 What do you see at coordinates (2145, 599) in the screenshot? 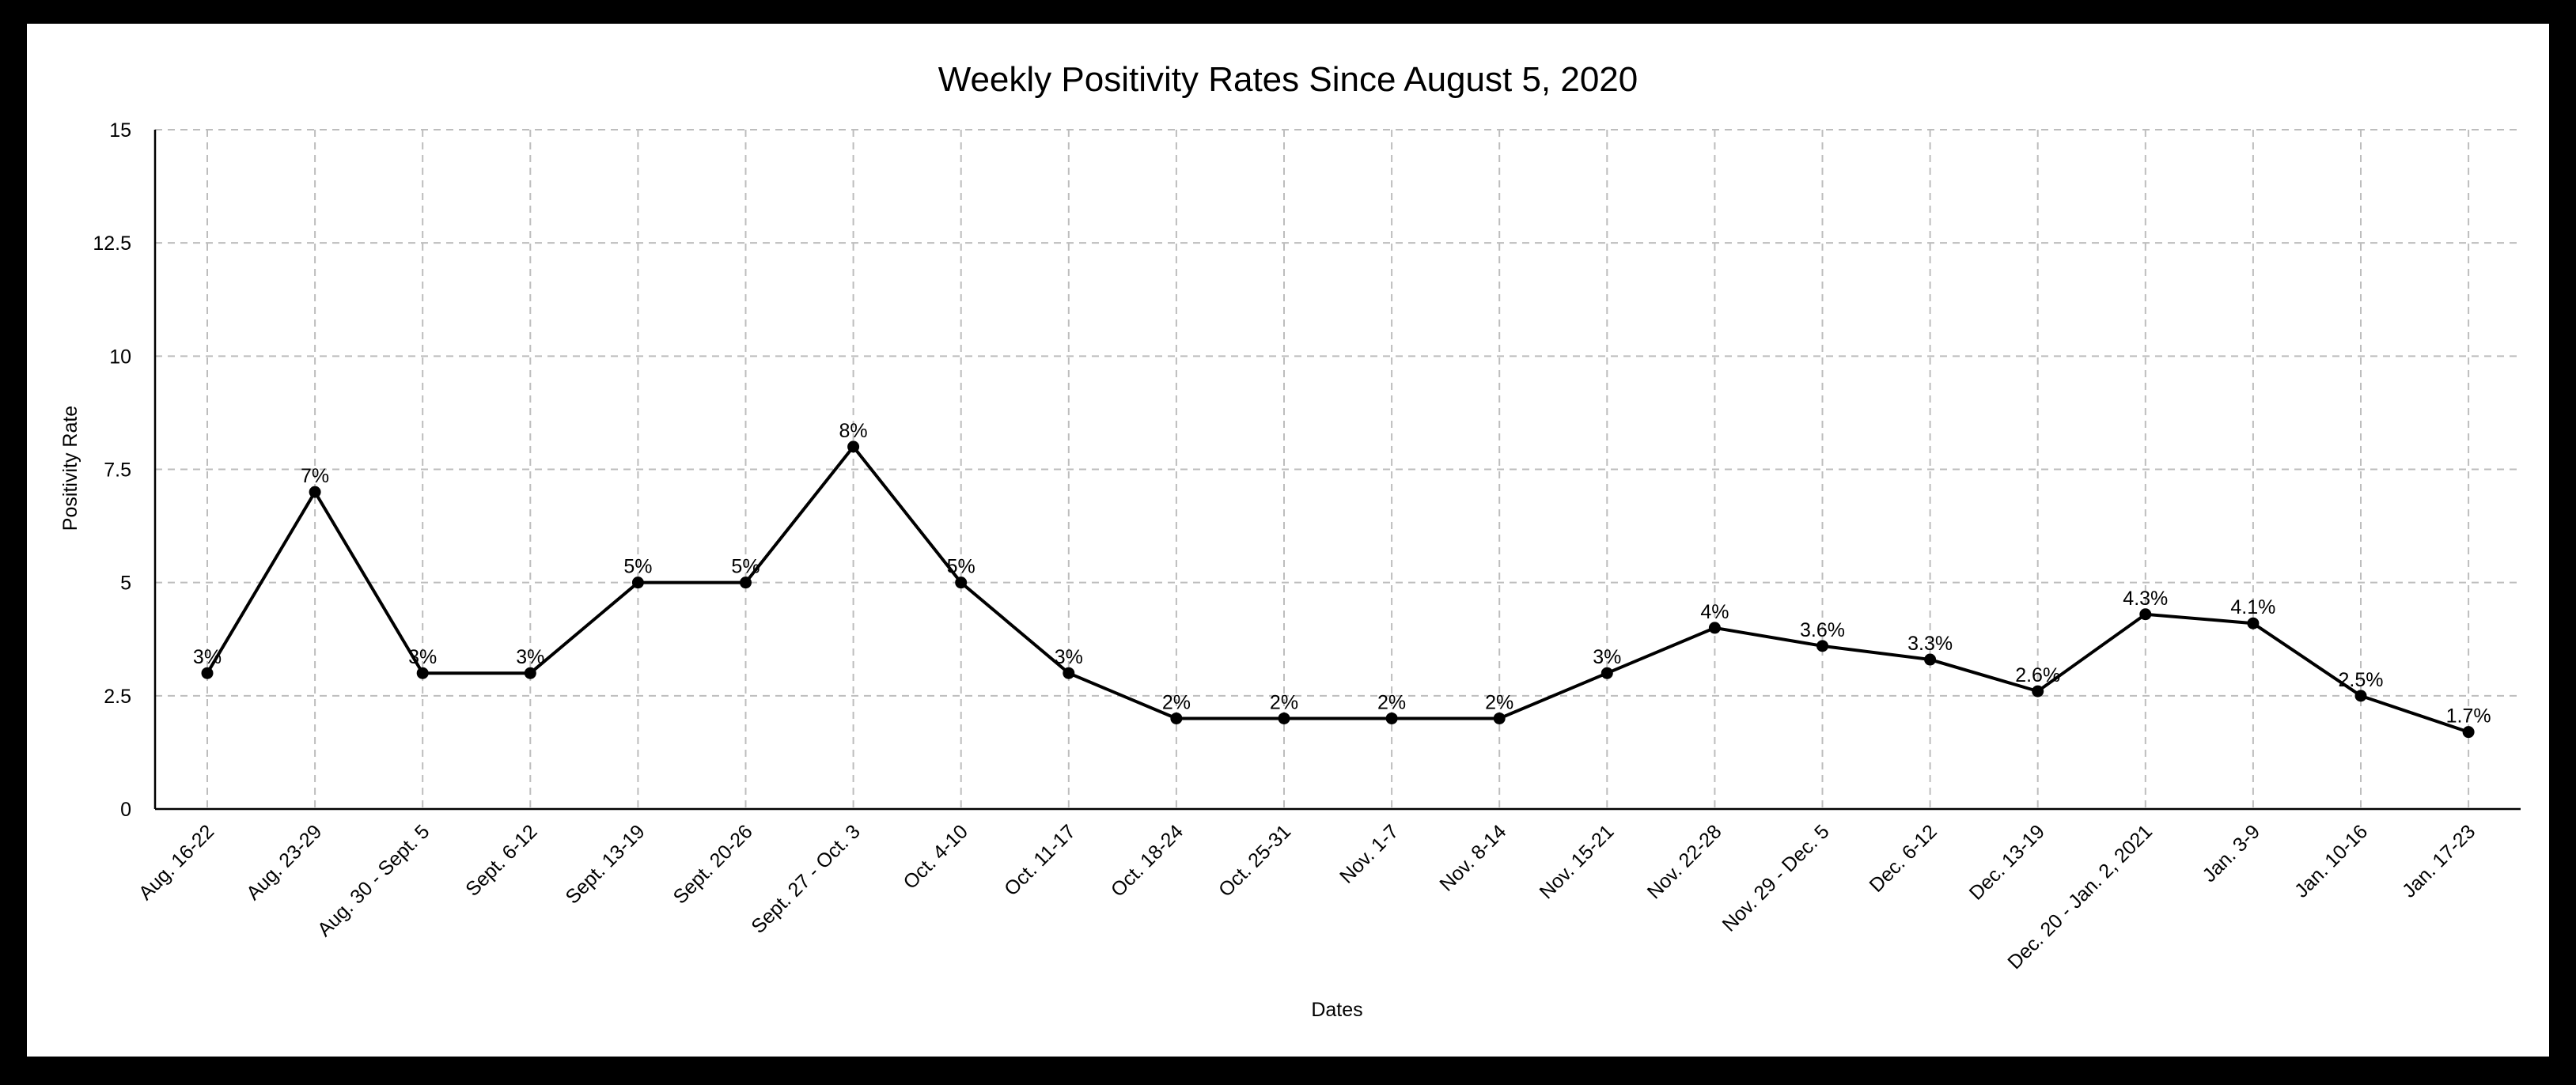
I see `data-label: 4.3%` at bounding box center [2145, 599].